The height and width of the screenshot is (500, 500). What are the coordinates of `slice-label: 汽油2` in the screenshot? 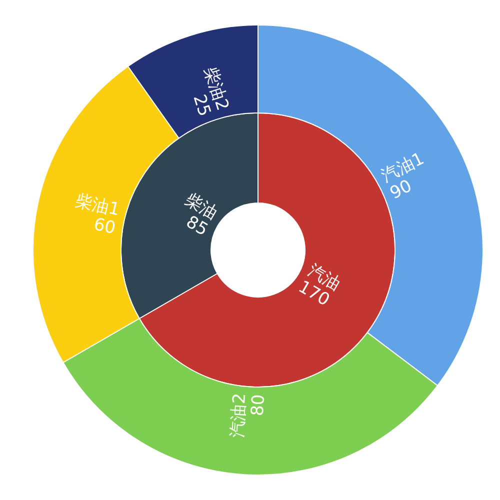 It's located at (238, 415).